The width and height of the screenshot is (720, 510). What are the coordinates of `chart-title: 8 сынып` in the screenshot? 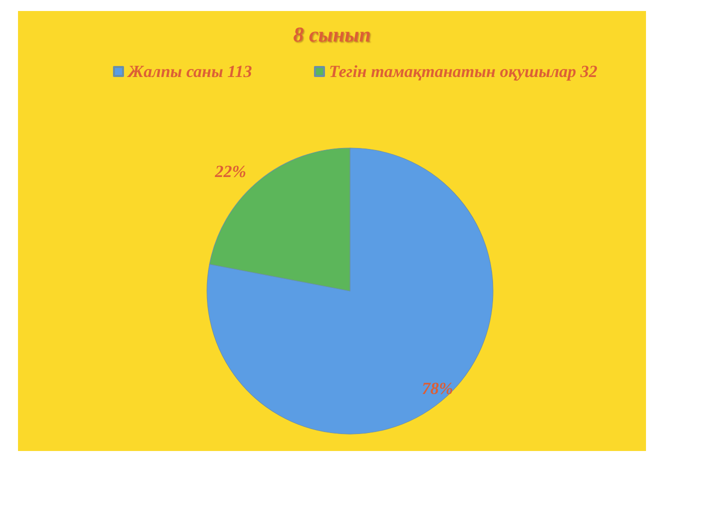 It's located at (332, 34).